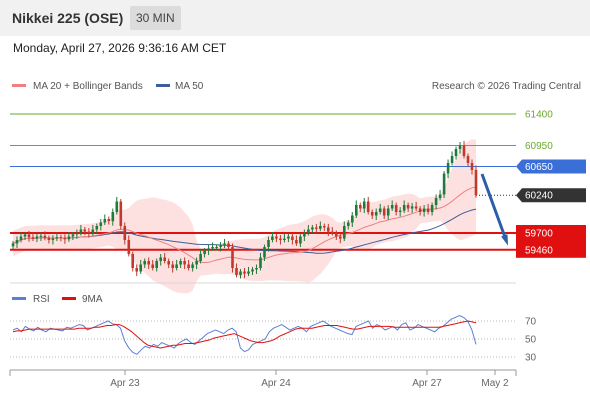 The image size is (590, 400). Describe the element at coordinates (295, 18) in the screenshot. I see `chart-header: Nikkei 225 (OSE) 30 MIN` at that location.